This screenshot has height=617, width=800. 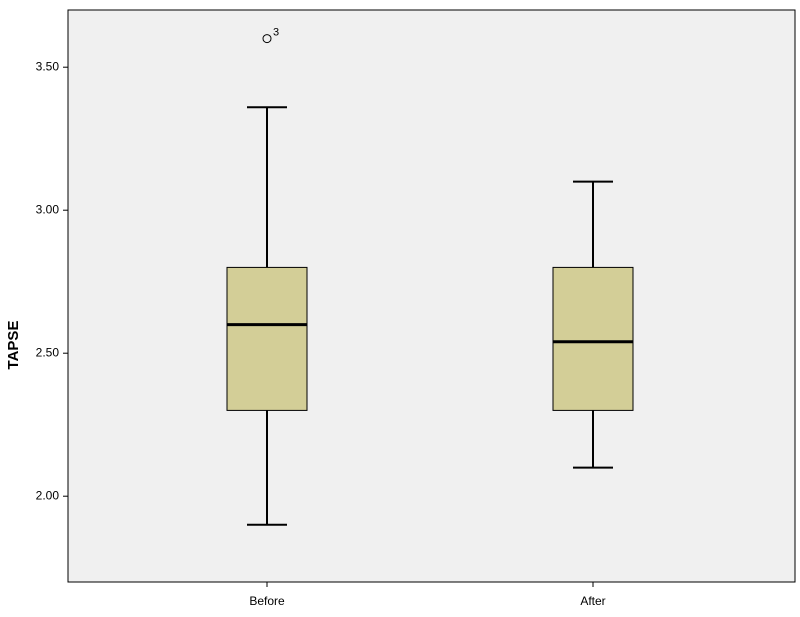 I want to click on y-tick-label: 3.00, so click(x=48, y=209).